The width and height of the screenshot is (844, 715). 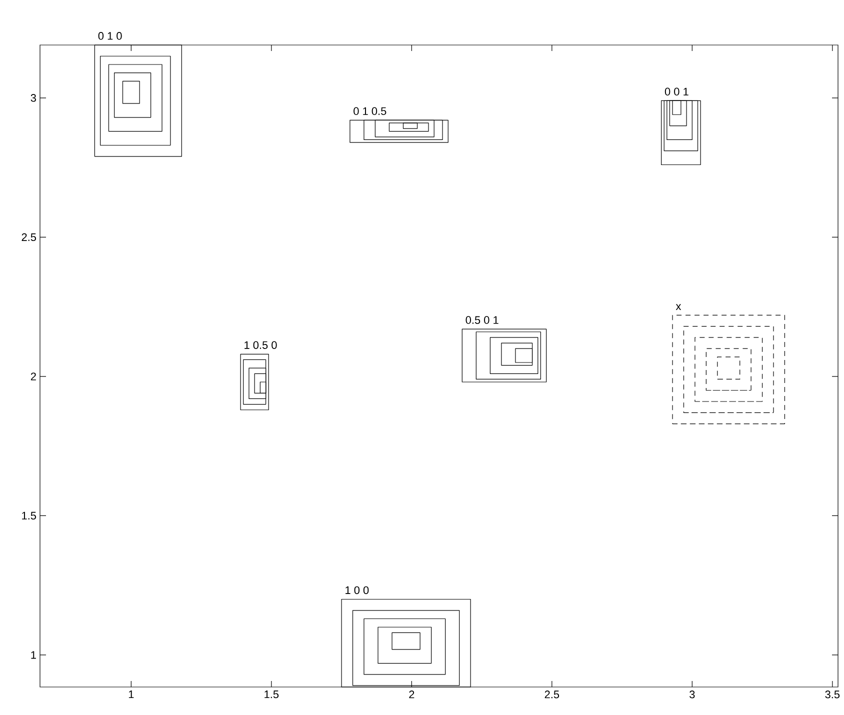 What do you see at coordinates (676, 92) in the screenshot?
I see `series-label: 0 0 1` at bounding box center [676, 92].